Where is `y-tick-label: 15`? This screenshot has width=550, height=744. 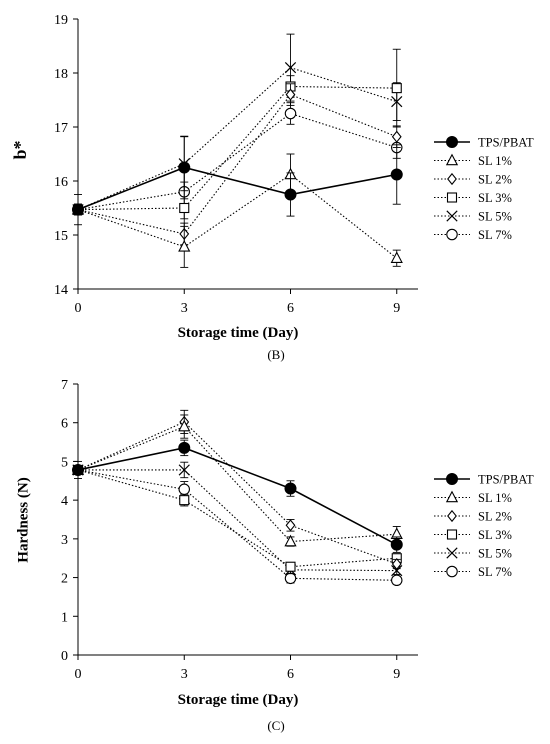
y-tick-label: 15 is located at coordinates (61, 236).